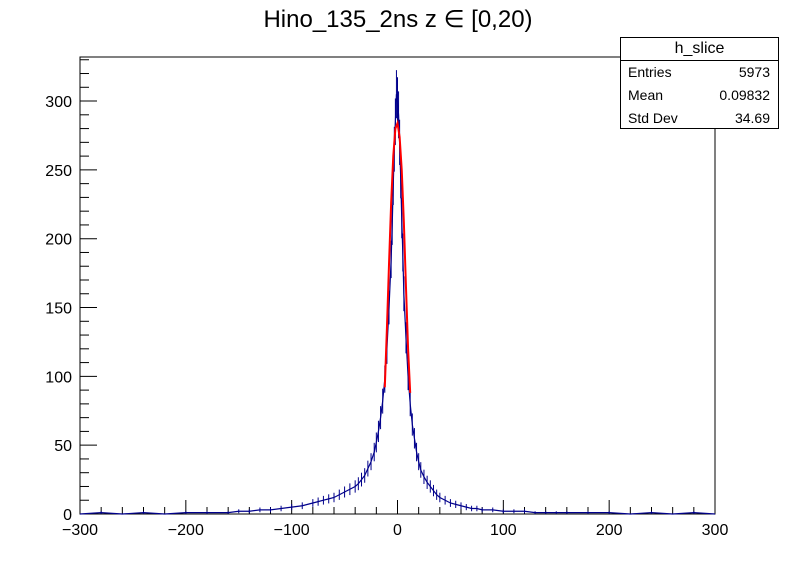 This screenshot has width=796, height=572. What do you see at coordinates (503, 530) in the screenshot?
I see `x-tick-label: 100` at bounding box center [503, 530].